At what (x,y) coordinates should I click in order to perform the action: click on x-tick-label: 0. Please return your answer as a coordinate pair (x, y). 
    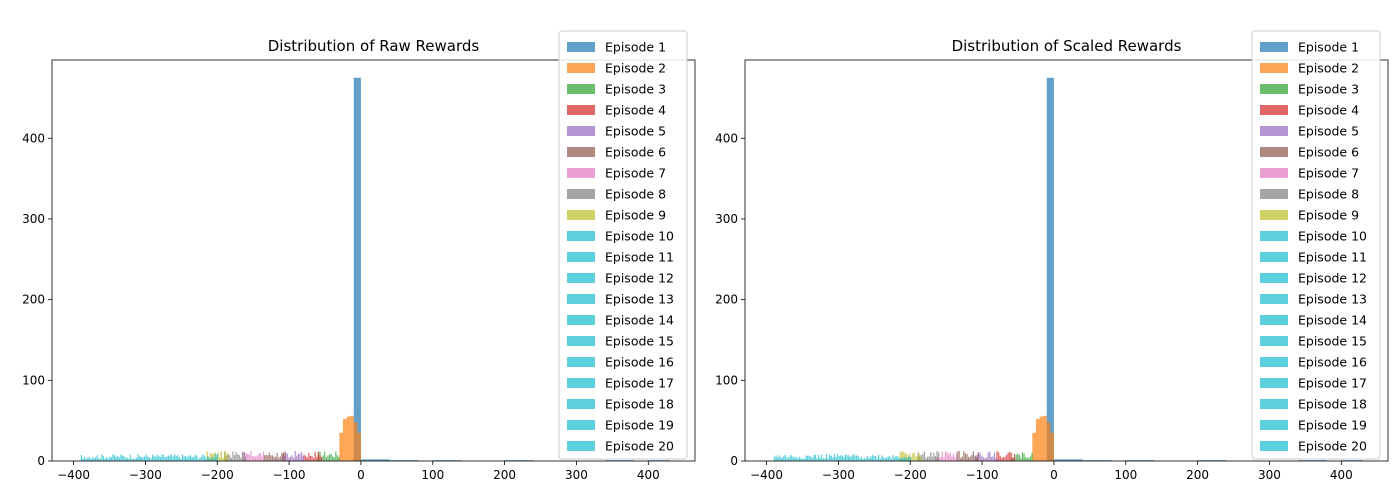
    Looking at the image, I should click on (1054, 475).